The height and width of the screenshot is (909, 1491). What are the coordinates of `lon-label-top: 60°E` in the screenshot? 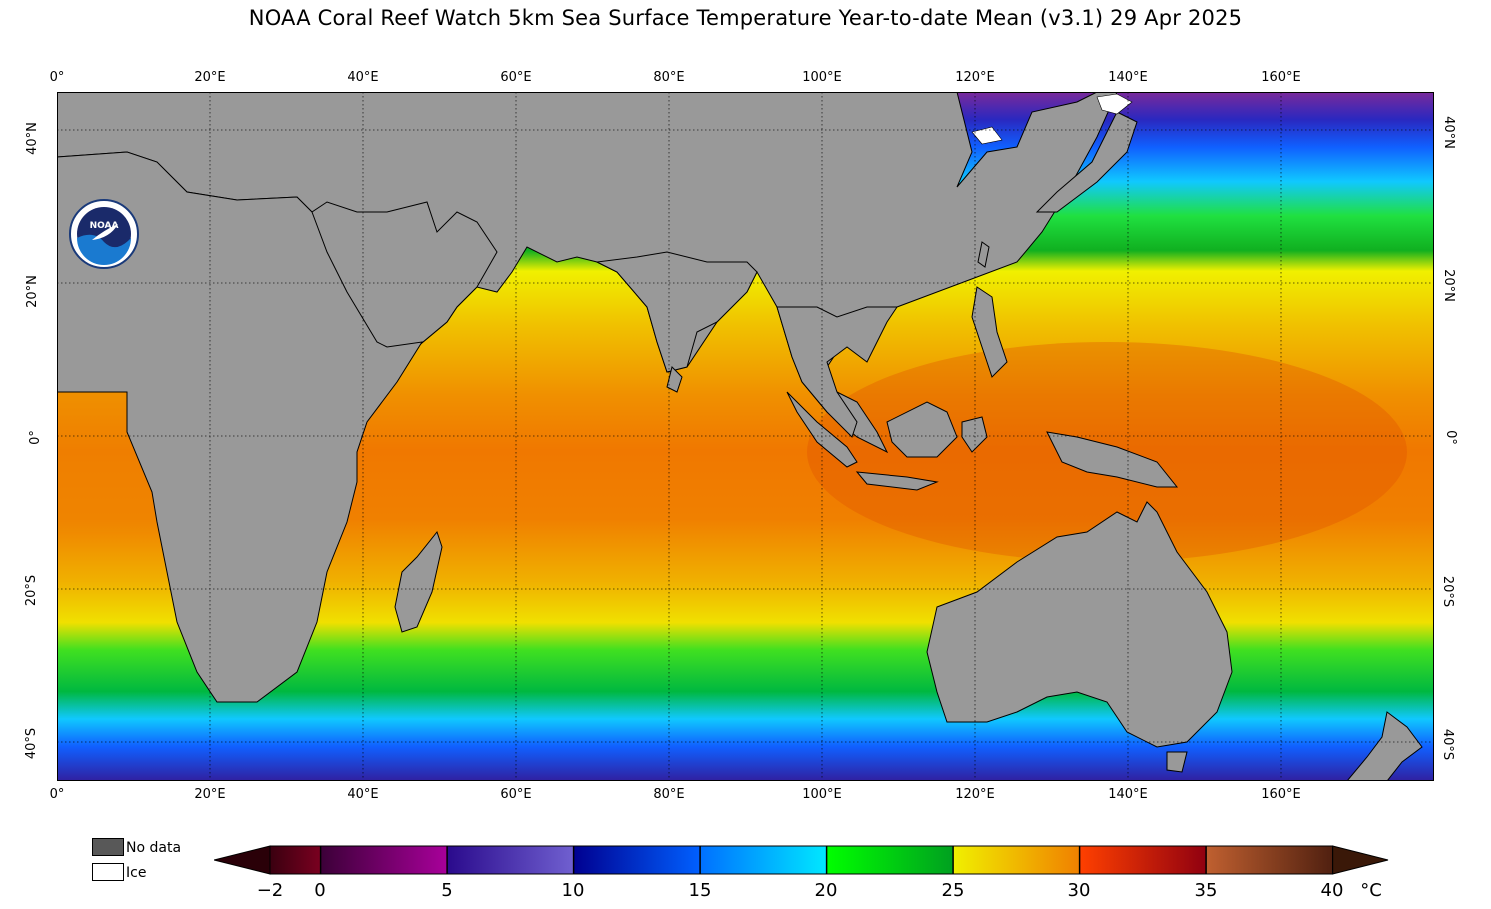 It's located at (516, 77).